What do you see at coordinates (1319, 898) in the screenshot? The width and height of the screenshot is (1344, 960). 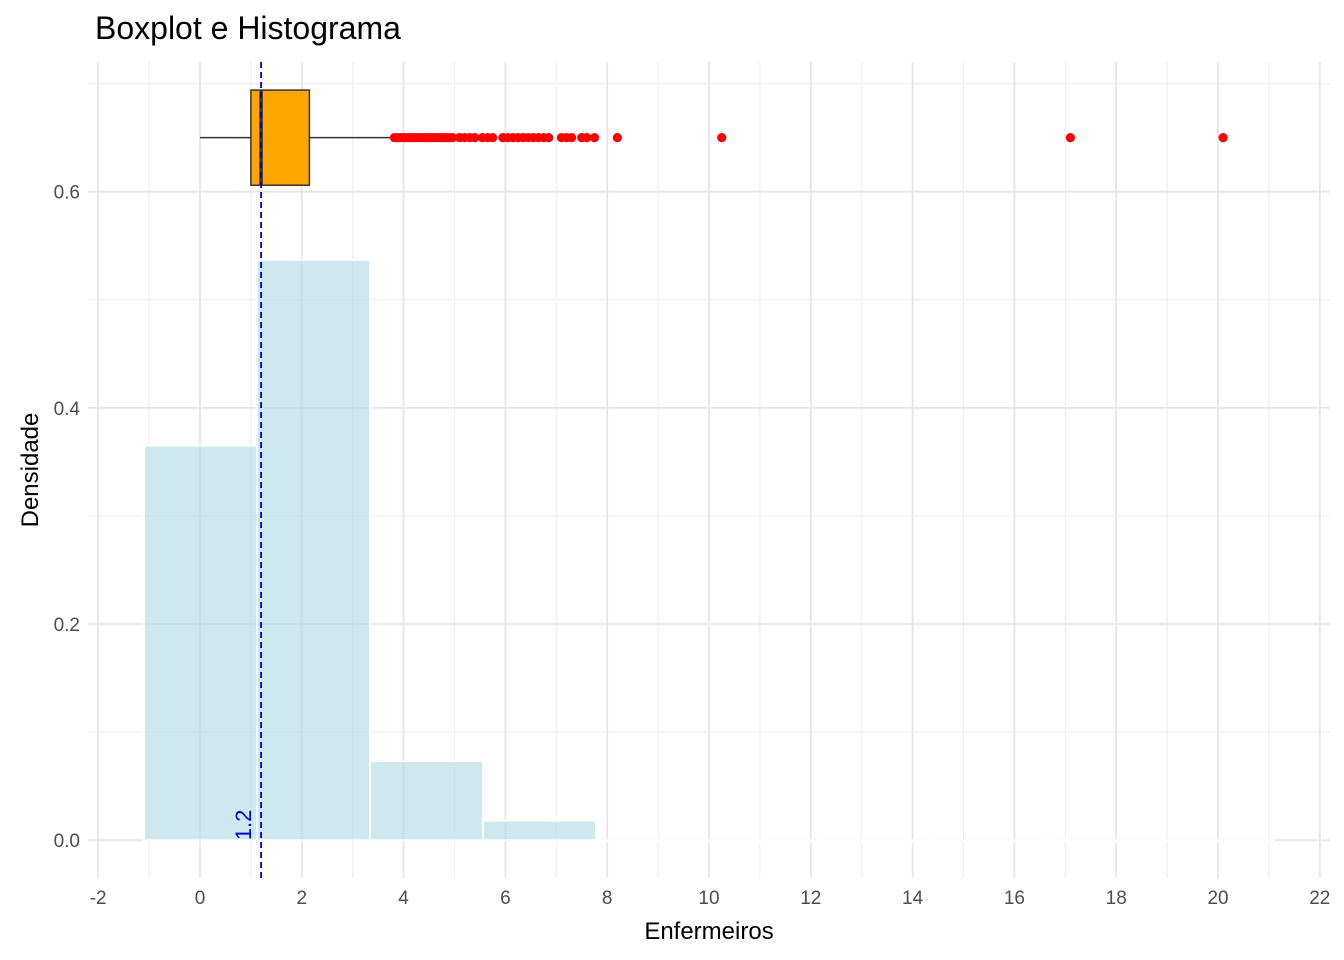 I see `x-tick-label: 22` at bounding box center [1319, 898].